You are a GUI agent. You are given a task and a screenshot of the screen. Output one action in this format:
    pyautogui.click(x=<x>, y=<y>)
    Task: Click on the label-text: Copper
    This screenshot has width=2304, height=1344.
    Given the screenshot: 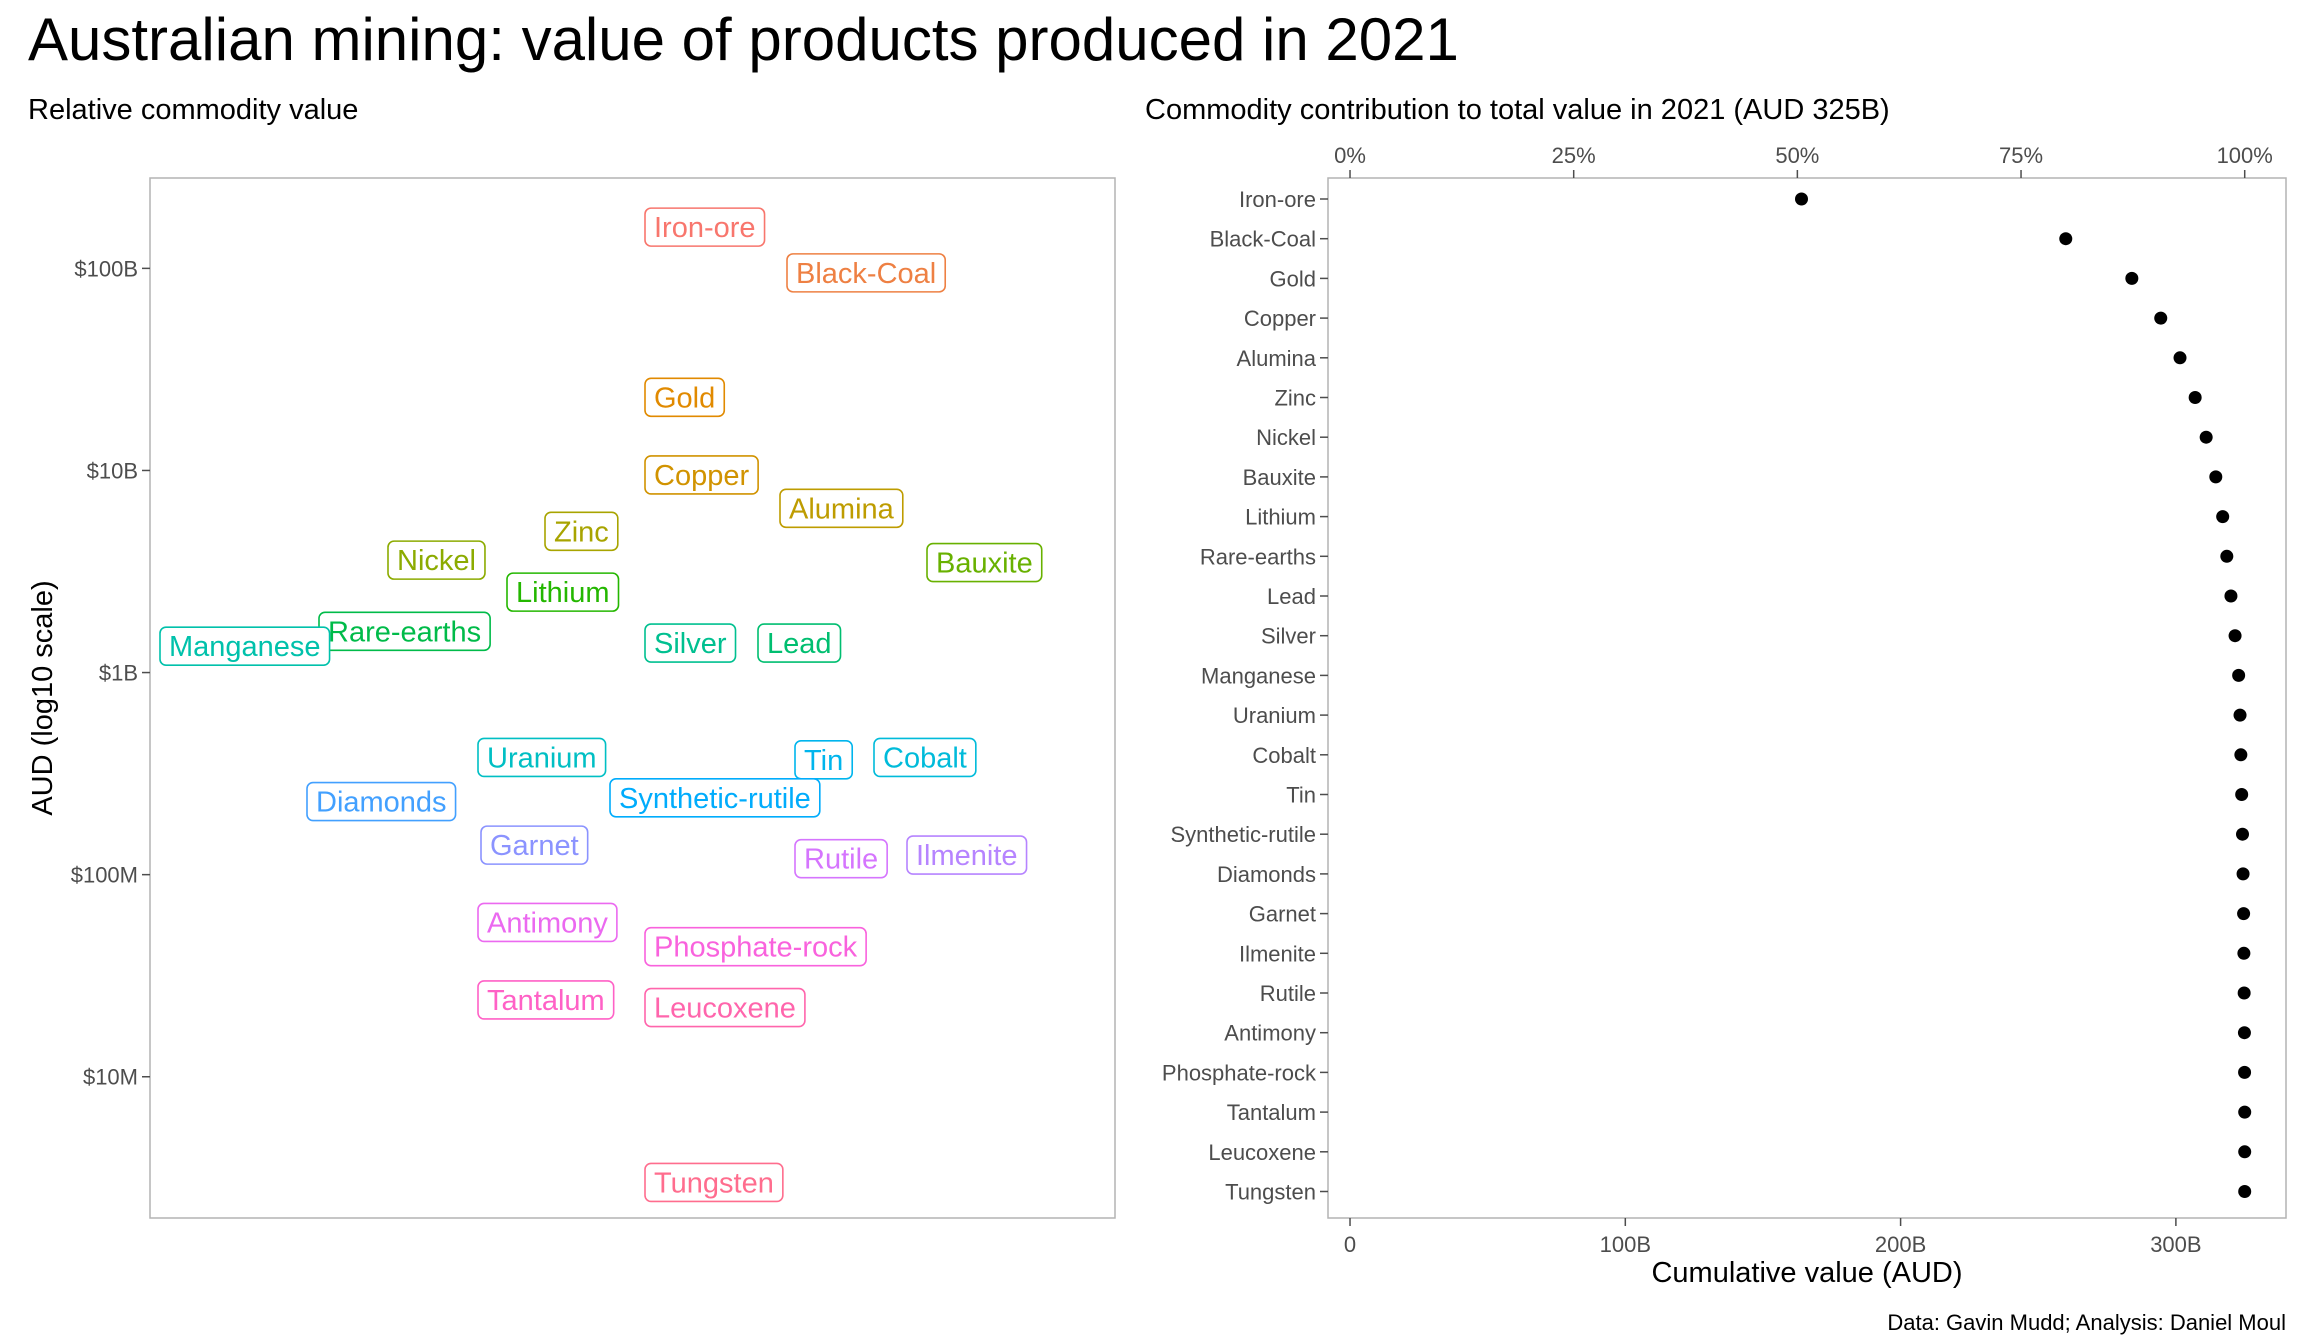 What is the action you would take?
    pyautogui.click(x=701, y=476)
    